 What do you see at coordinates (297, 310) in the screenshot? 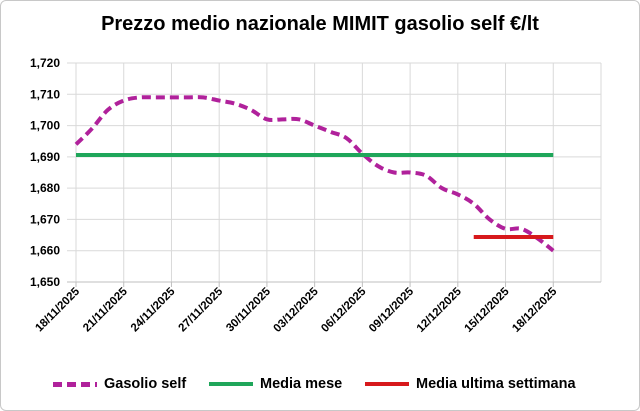
I see `x-tick-label: 03/12/2025` at bounding box center [297, 310].